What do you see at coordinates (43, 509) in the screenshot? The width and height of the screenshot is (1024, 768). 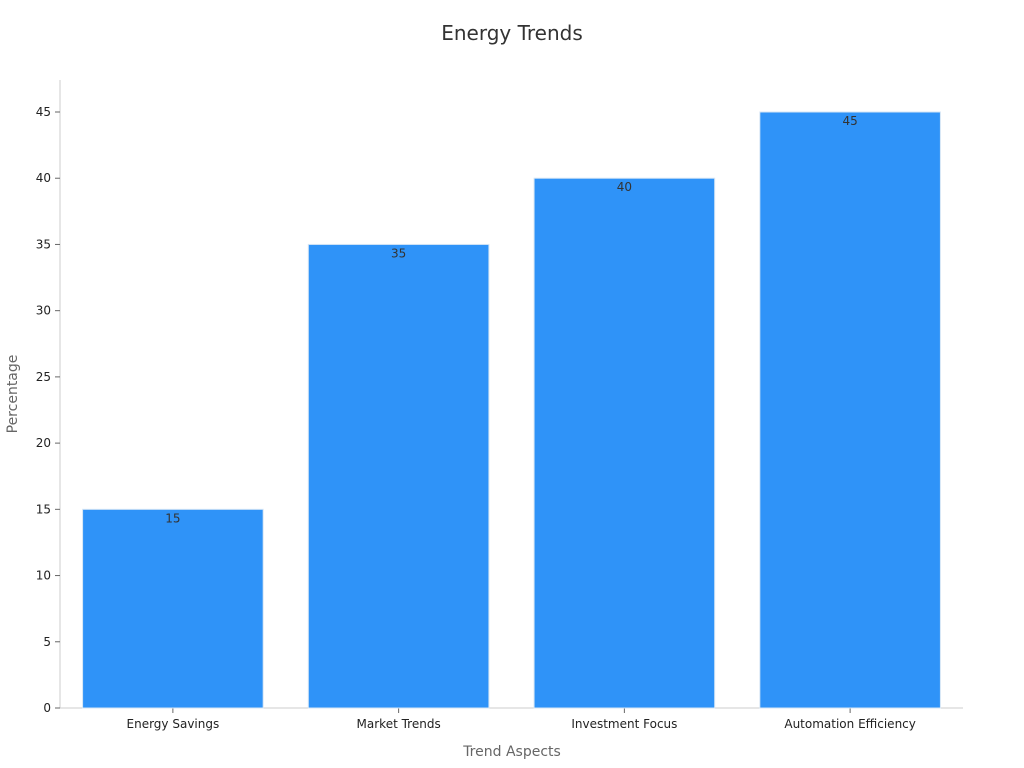 I see `y-tick-label: 15` at bounding box center [43, 509].